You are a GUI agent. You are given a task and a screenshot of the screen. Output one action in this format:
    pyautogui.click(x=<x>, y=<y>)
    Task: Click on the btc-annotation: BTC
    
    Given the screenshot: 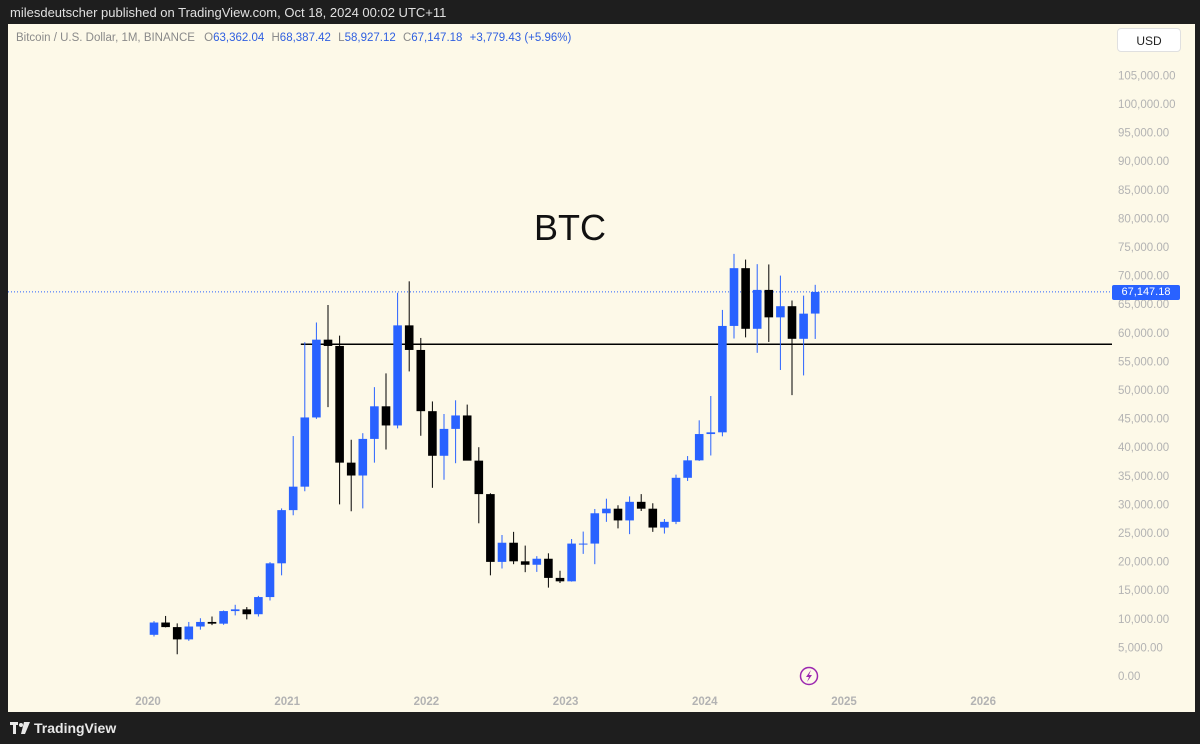 What is the action you would take?
    pyautogui.click(x=570, y=227)
    